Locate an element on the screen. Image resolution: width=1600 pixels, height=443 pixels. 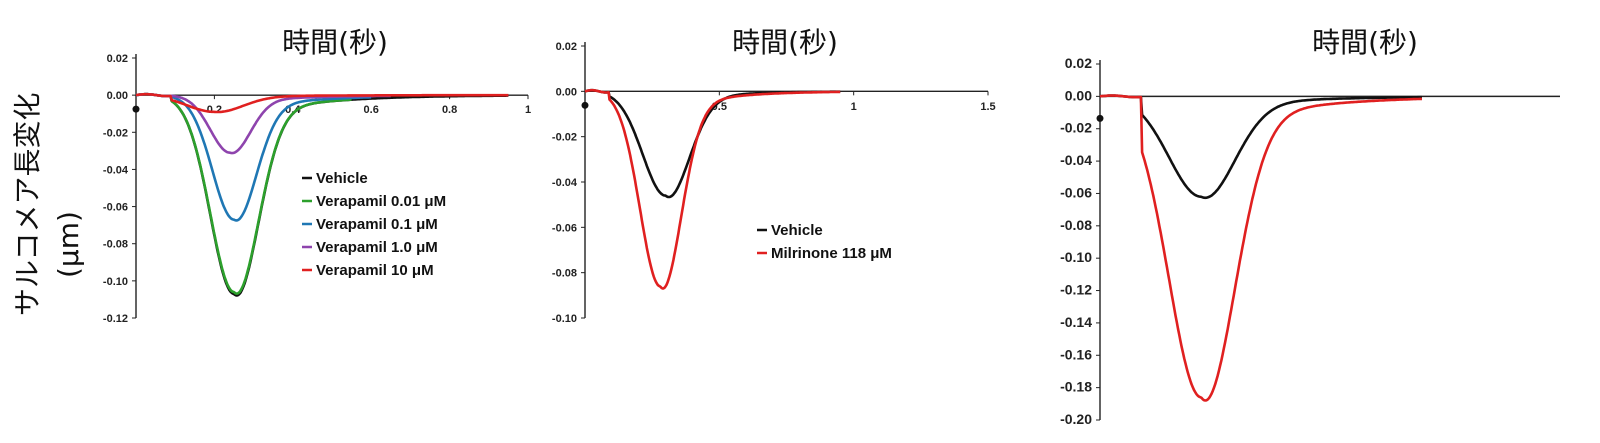
x-tick-label: 0.6 is located at coordinates (371, 110).